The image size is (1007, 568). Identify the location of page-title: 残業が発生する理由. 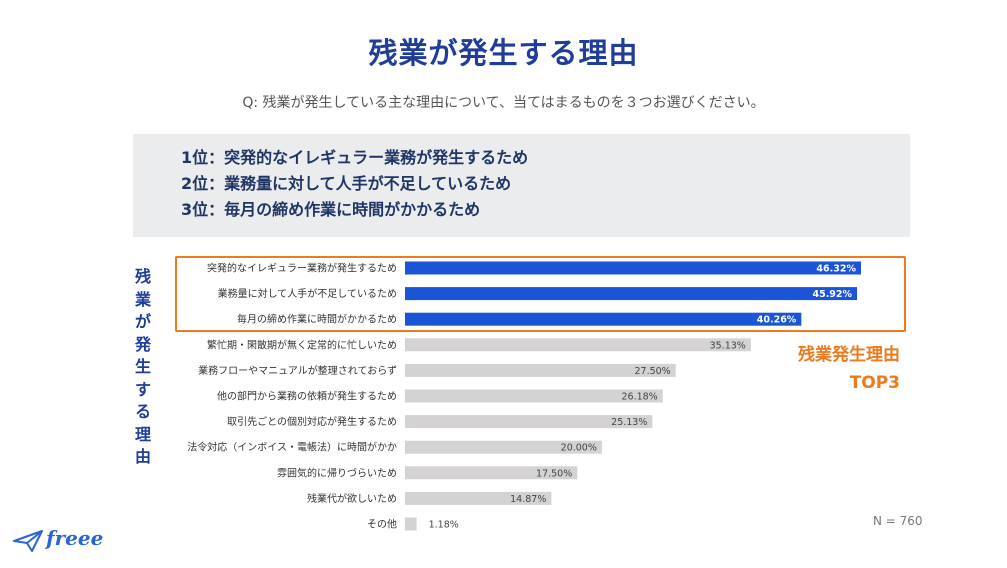
(503, 53).